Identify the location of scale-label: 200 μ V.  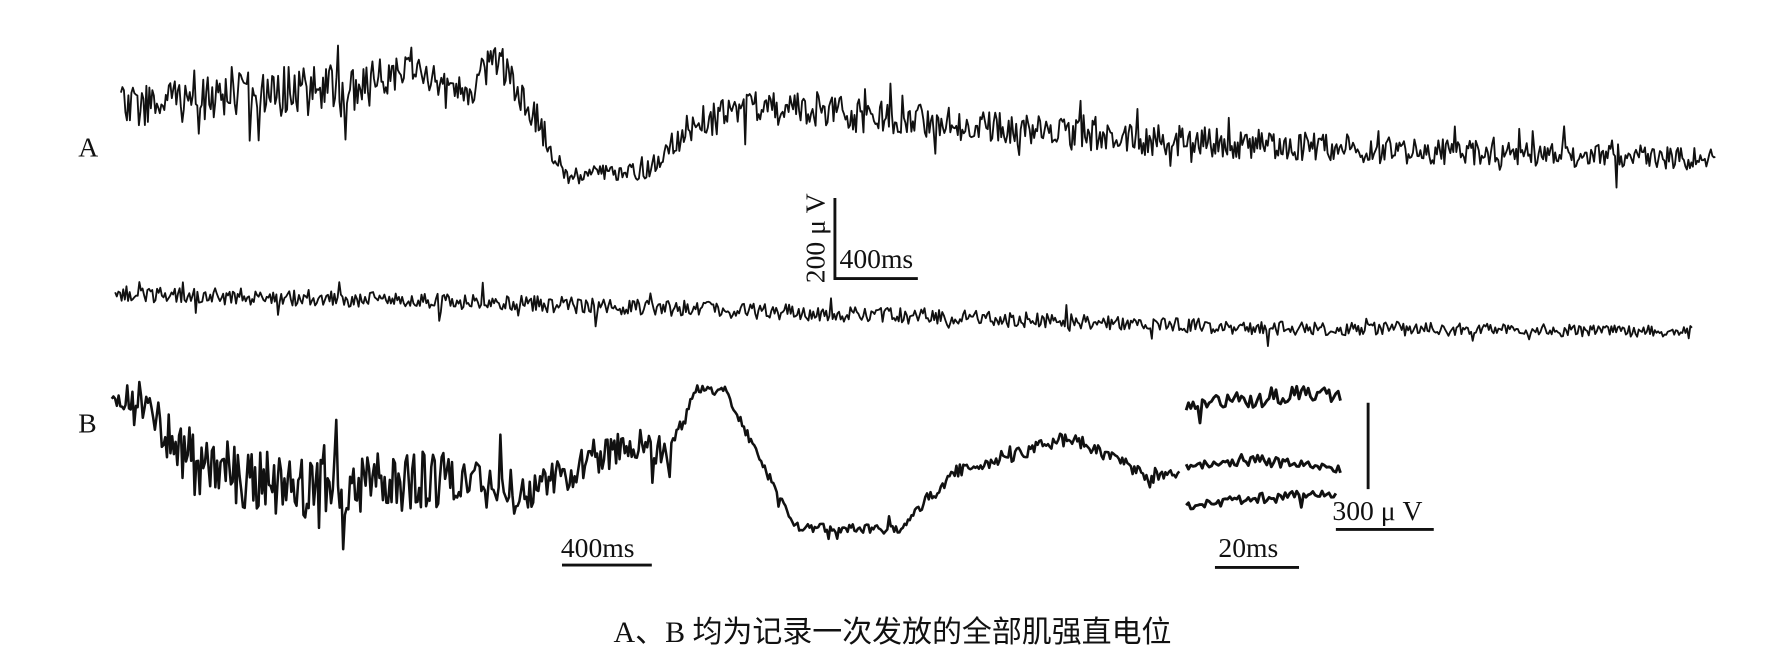
(815, 238).